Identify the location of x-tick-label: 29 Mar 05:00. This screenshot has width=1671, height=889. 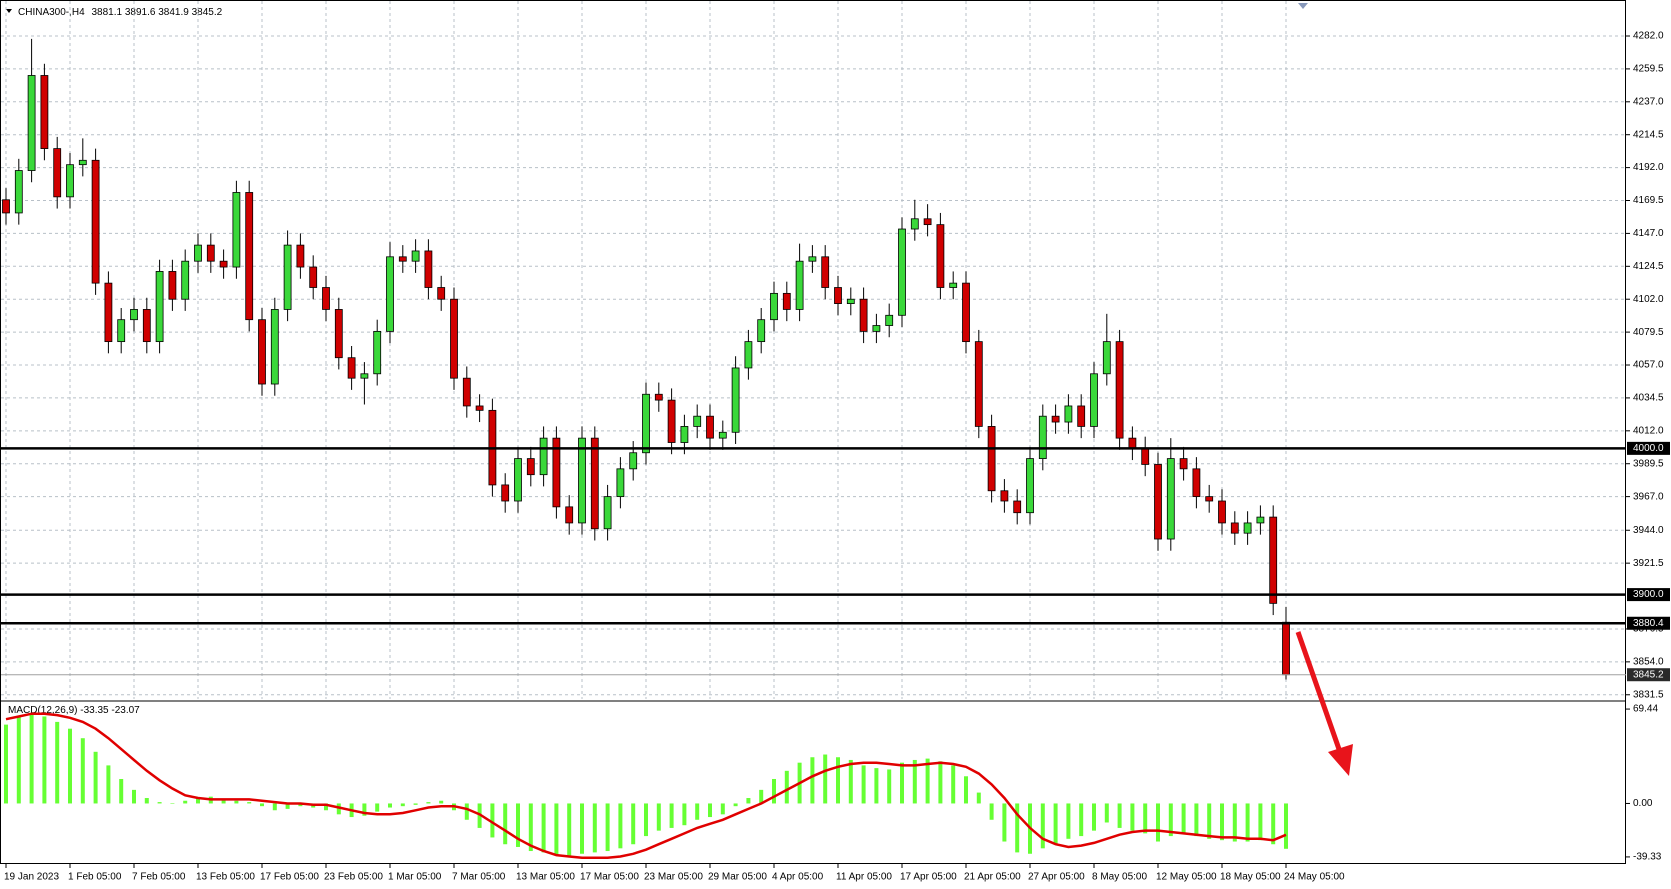
(737, 877).